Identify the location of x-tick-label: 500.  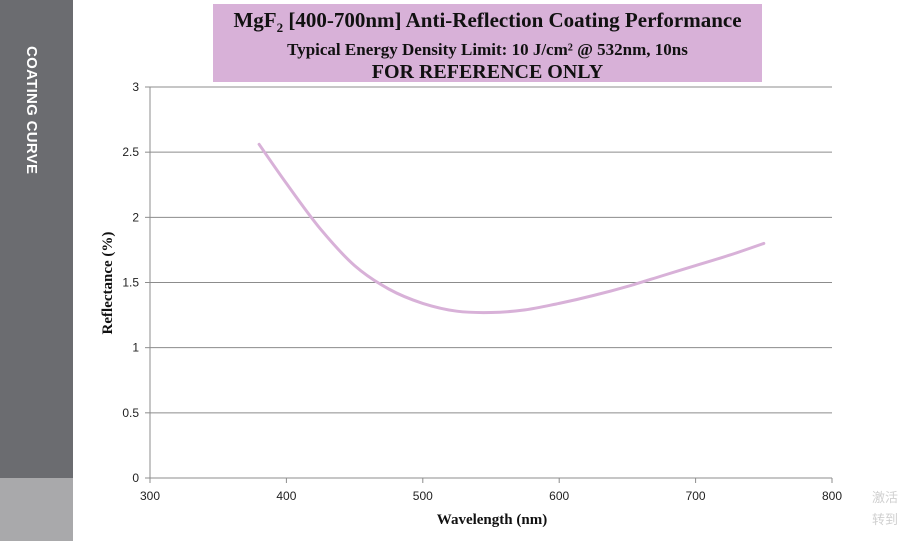
(423, 496).